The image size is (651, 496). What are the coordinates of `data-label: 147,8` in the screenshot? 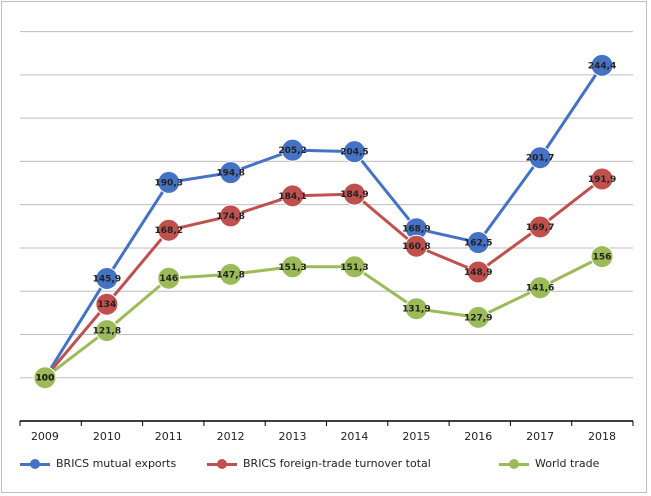 It's located at (230, 275).